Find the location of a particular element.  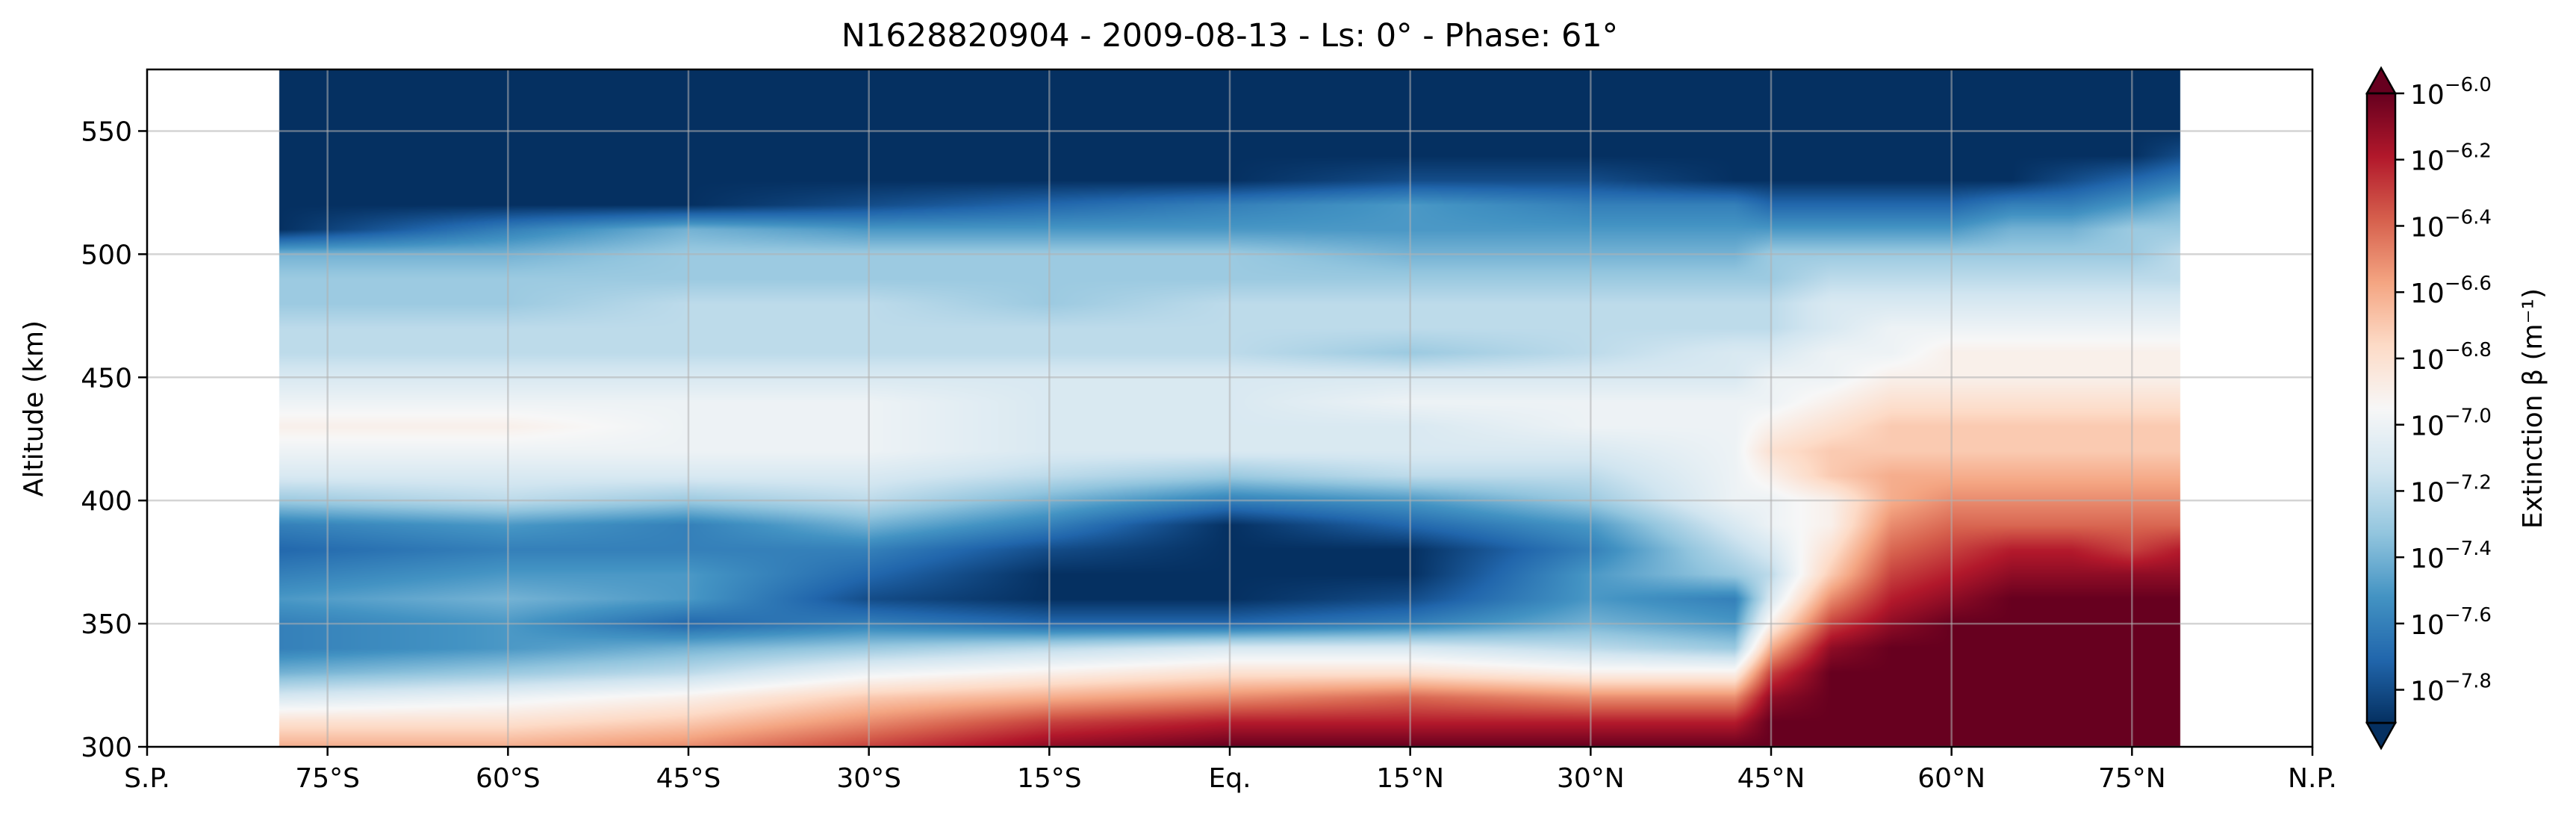

colorbar-tick-label: 10−6.0 is located at coordinates (2451, 93).